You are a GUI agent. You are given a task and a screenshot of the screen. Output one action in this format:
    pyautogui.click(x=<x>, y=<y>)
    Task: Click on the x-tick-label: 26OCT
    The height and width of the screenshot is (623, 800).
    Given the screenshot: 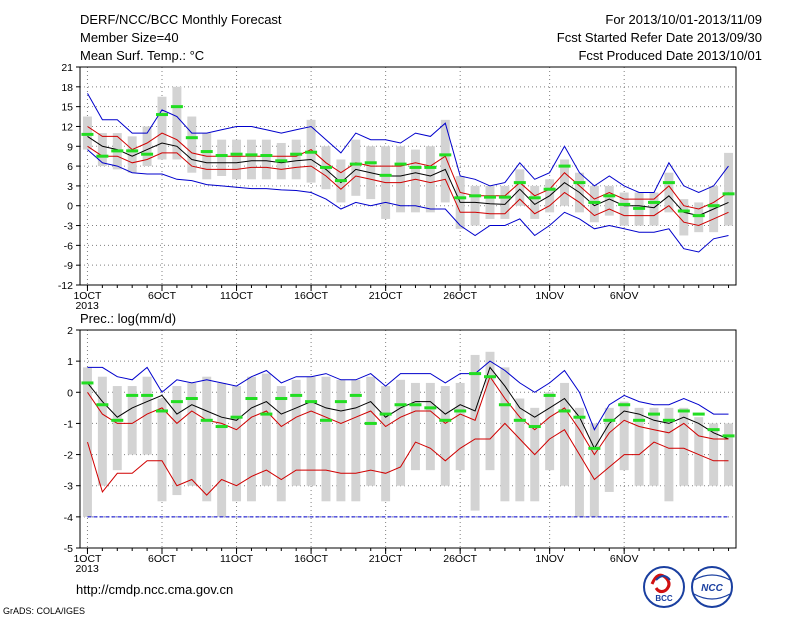 What is the action you would take?
    pyautogui.click(x=460, y=296)
    